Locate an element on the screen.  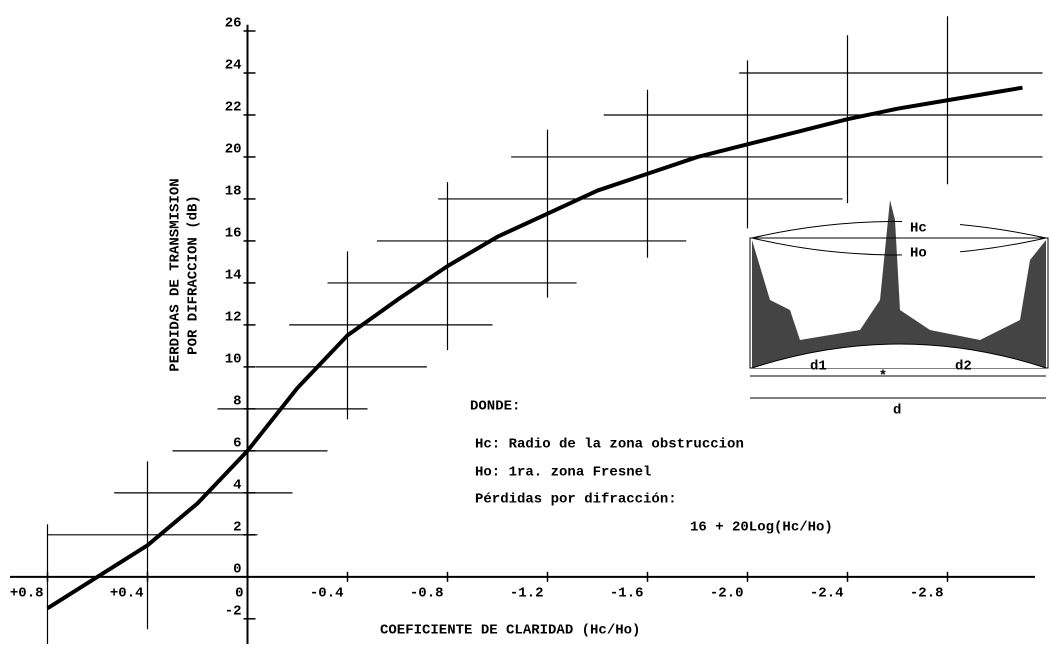
diagram-label: d2 is located at coordinates (963, 367).